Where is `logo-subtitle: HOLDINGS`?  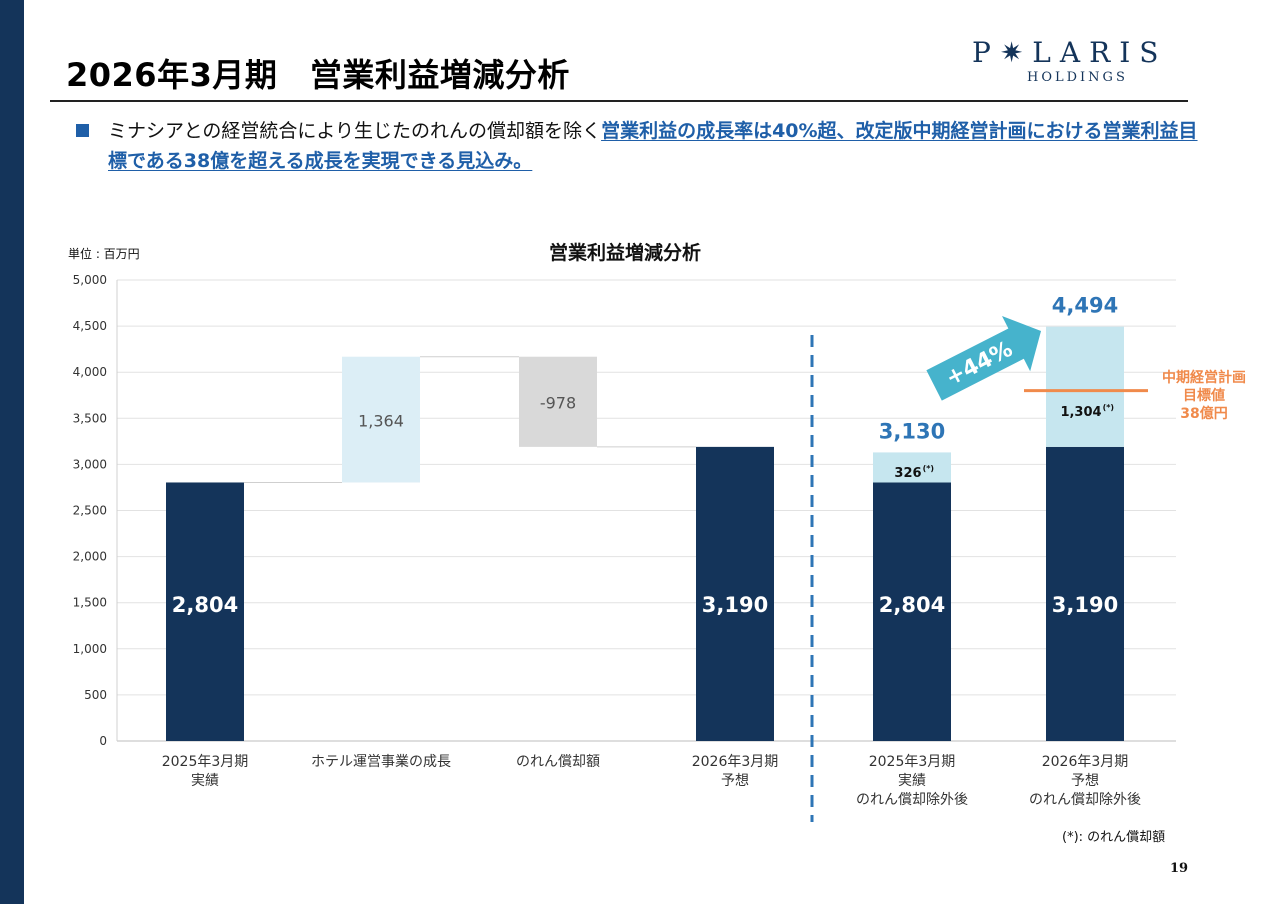
logo-subtitle: HOLDINGS is located at coordinates (1077, 77).